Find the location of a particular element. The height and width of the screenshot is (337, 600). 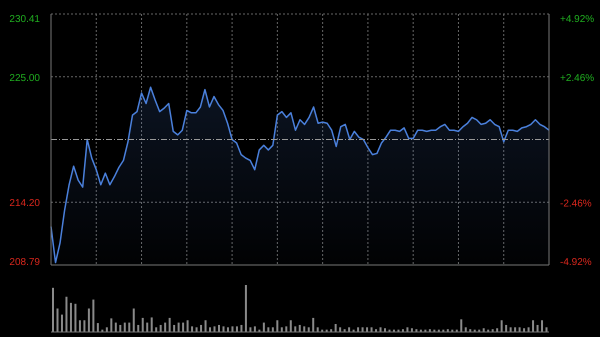

y2-tick-label: -2.46% is located at coordinates (576, 204).